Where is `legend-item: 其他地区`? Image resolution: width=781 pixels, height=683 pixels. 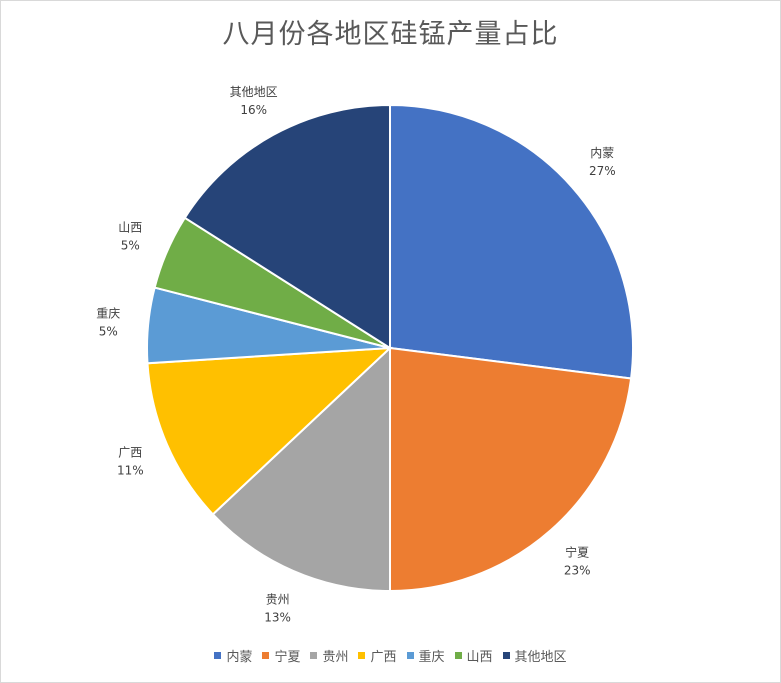
legend-item: 其他地区 is located at coordinates (534, 655).